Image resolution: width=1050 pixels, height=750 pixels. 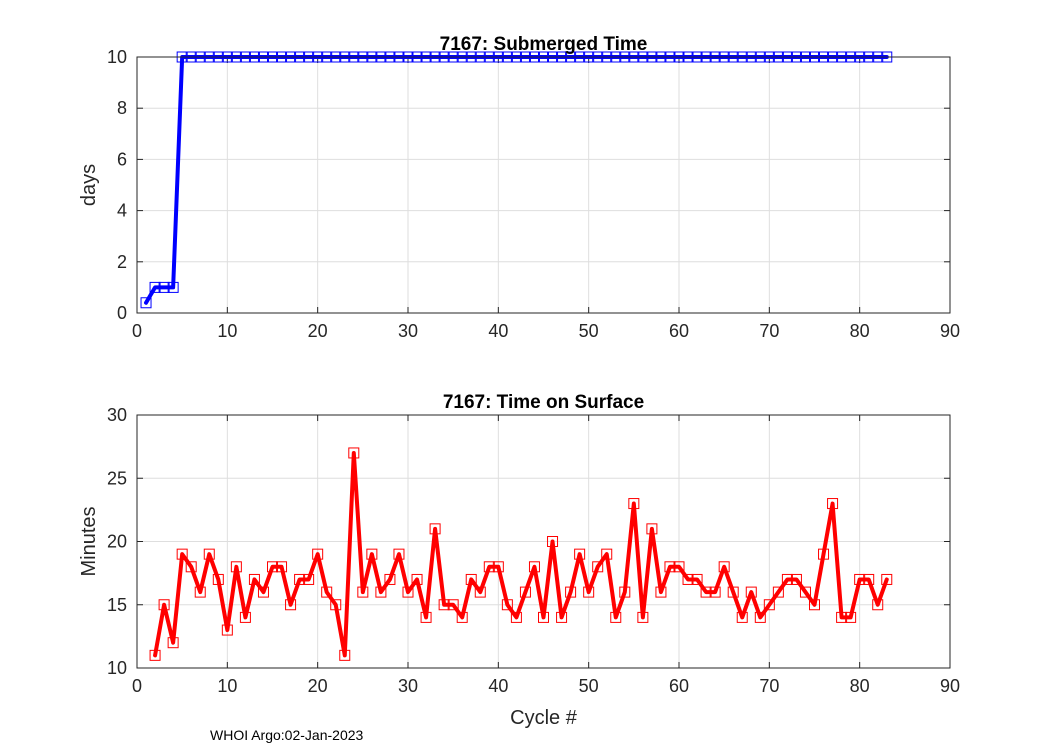 I want to click on x-tick-label: 60, so click(x=679, y=686).